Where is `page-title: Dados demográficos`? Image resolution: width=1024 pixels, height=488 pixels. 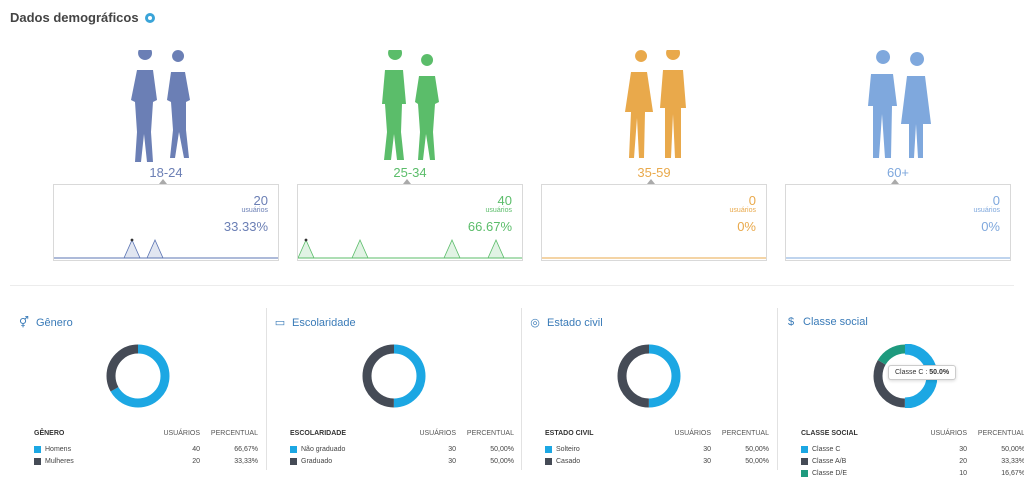
page-title: Dados demográficos is located at coordinates (82, 17).